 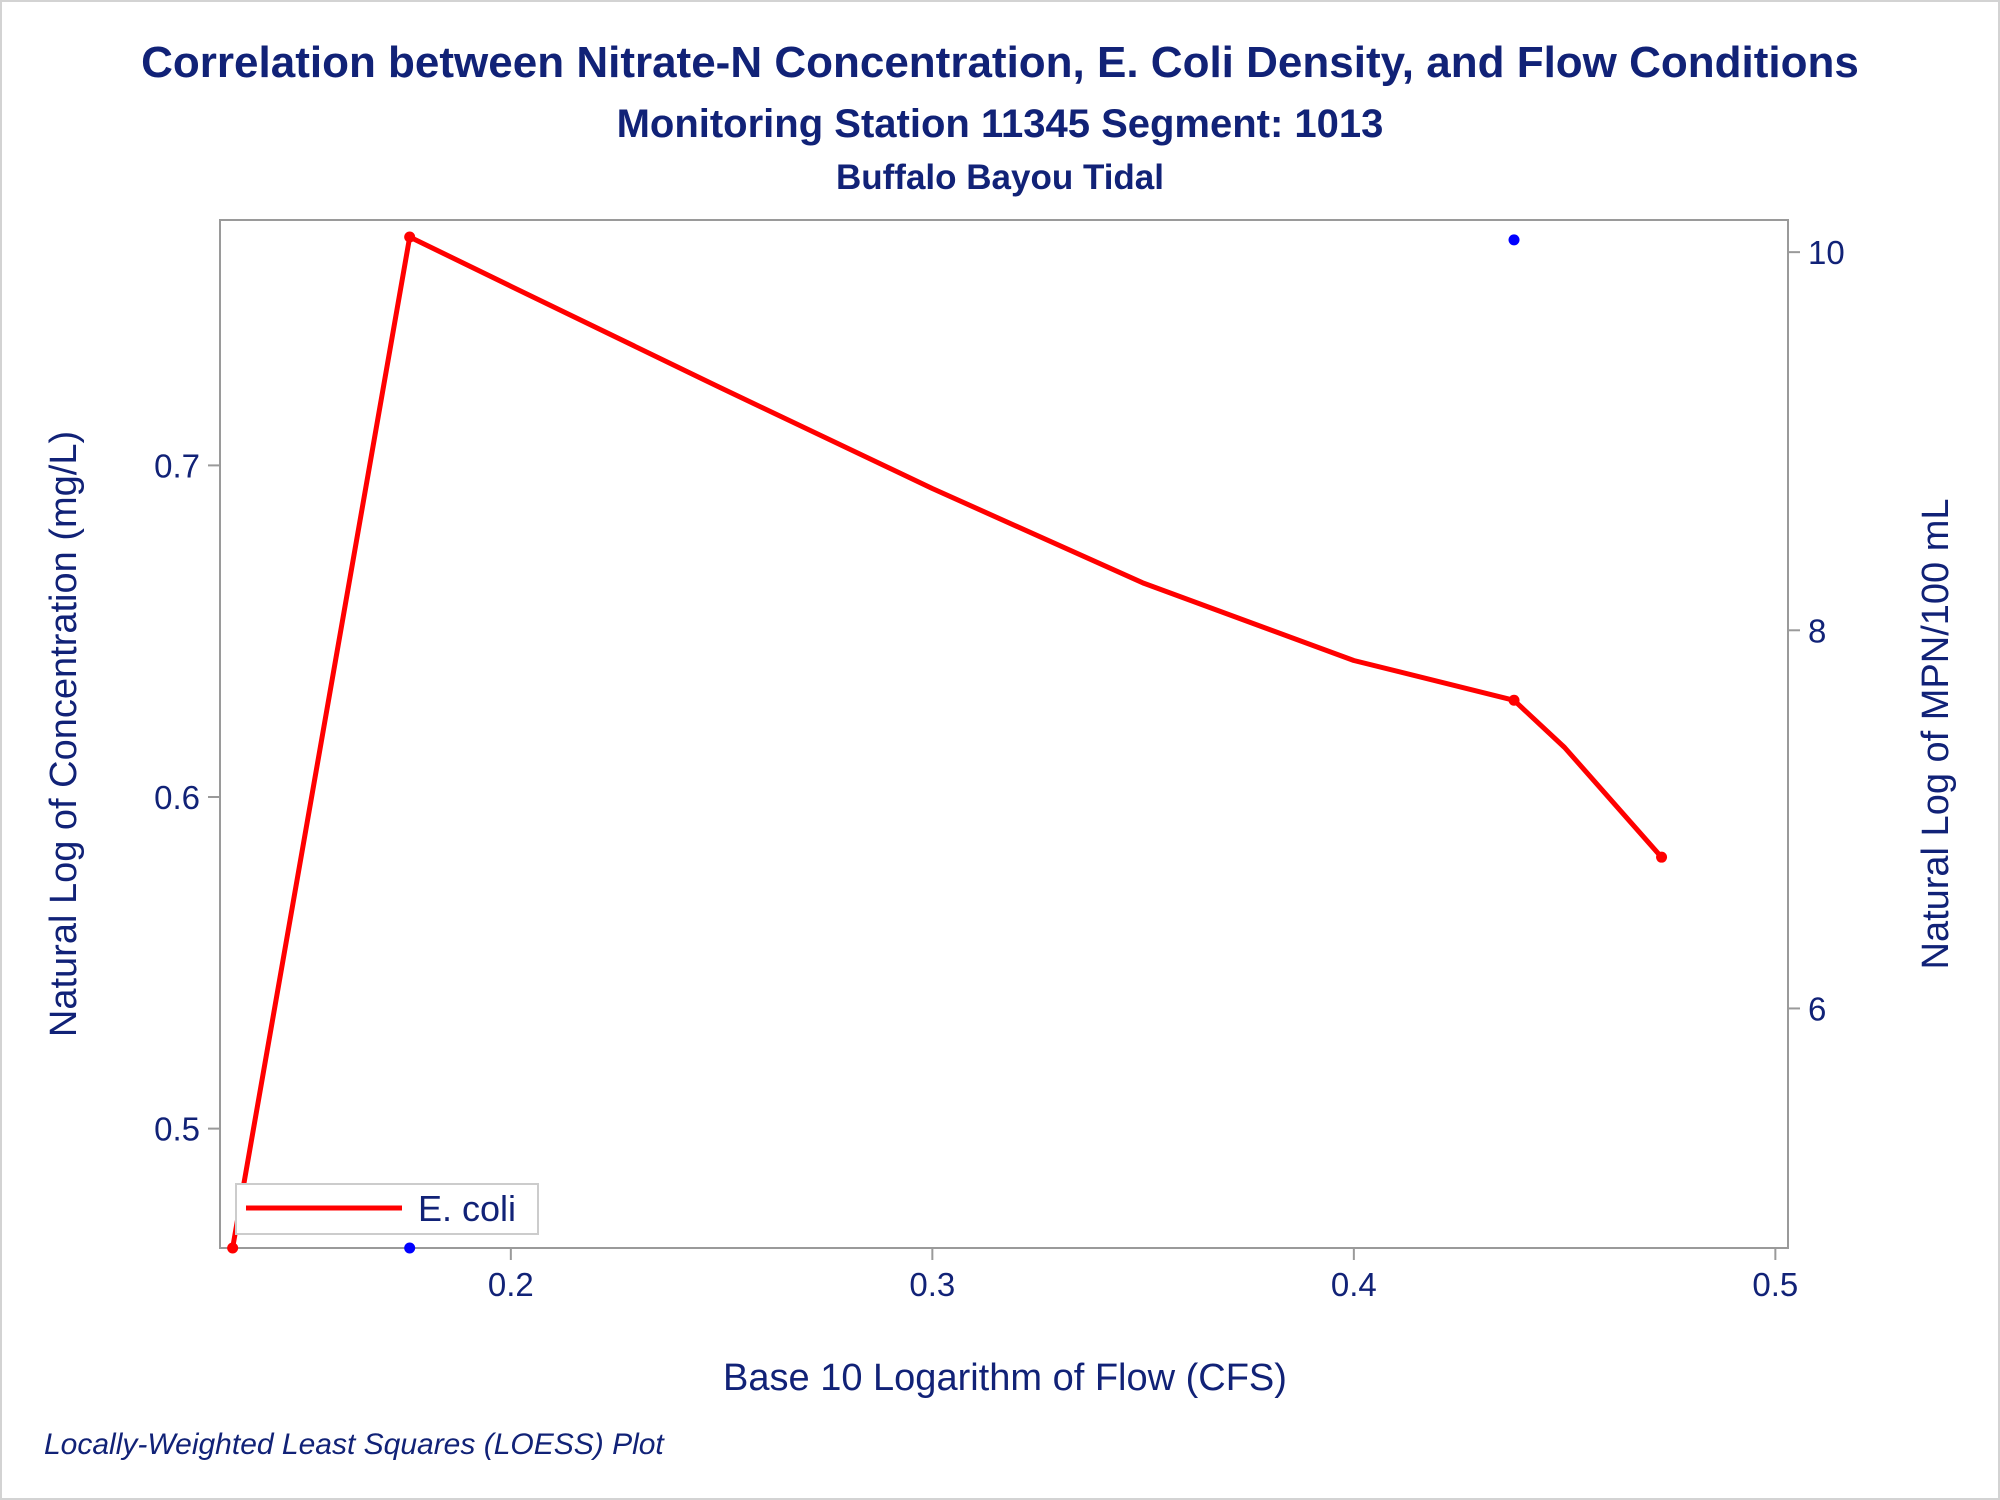 What do you see at coordinates (511, 1284) in the screenshot?
I see `x-tick-label: 0.2` at bounding box center [511, 1284].